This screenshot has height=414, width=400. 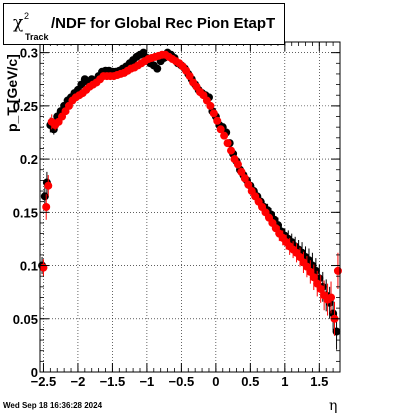 I want to click on x-tick-label: −1.5, so click(x=113, y=381).